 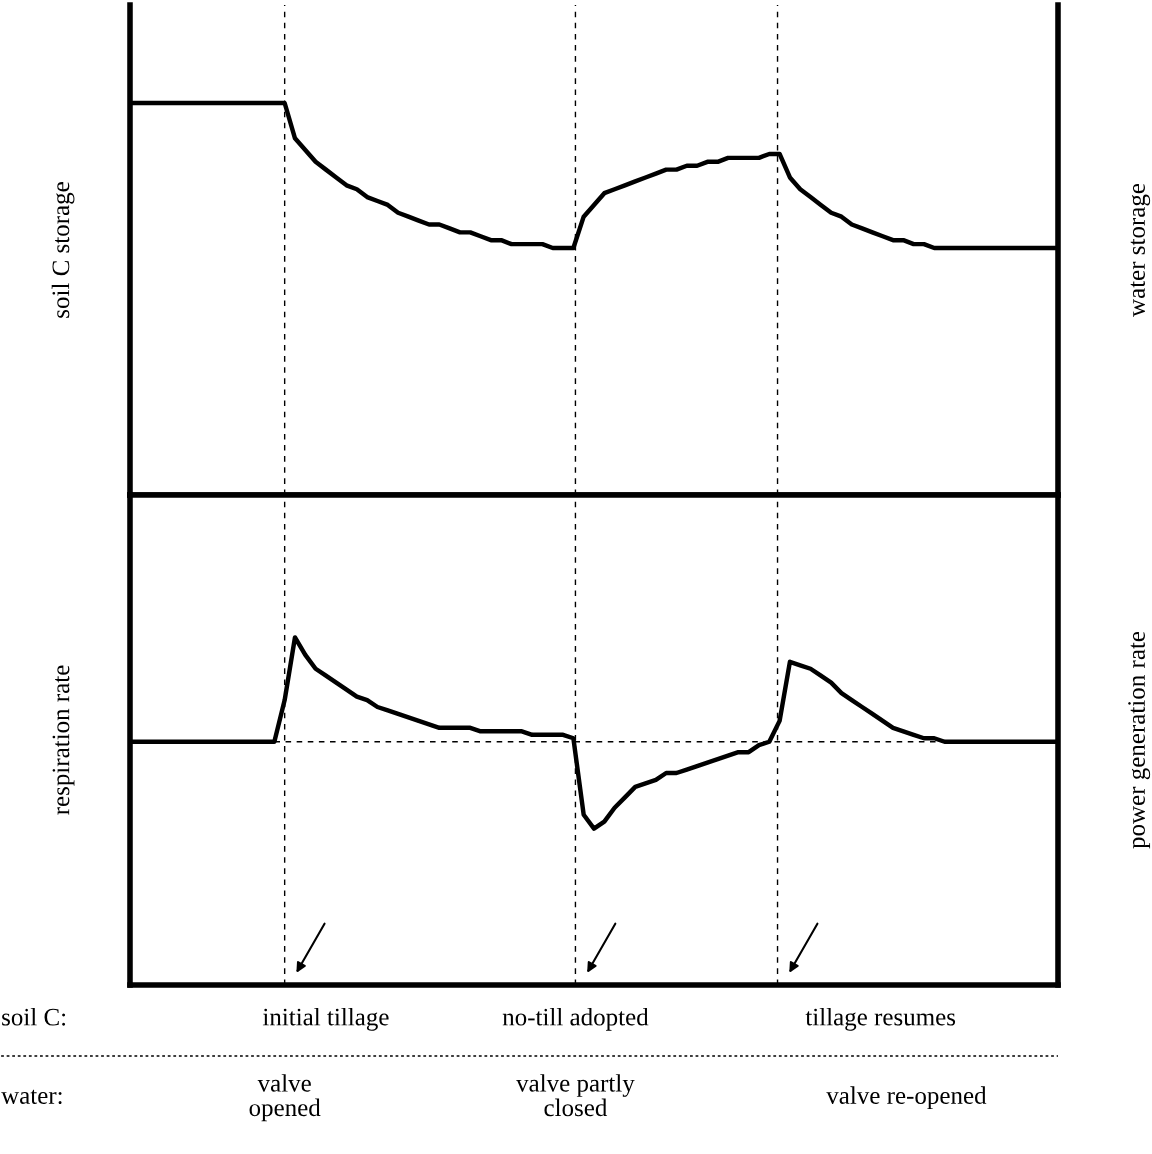 I want to click on text: soil C:, so click(x=34, y=1016).